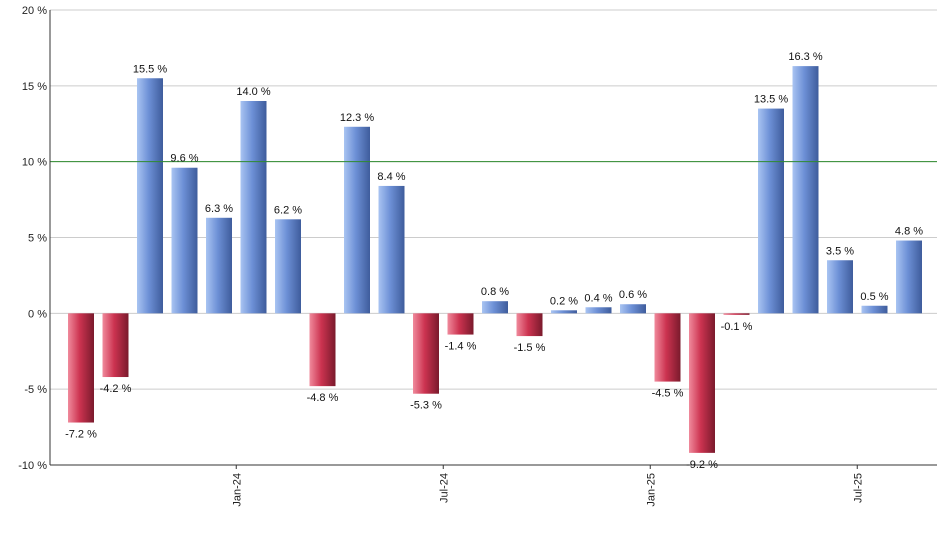  Describe the element at coordinates (426, 406) in the screenshot. I see `data-label: -5.3 %` at that location.